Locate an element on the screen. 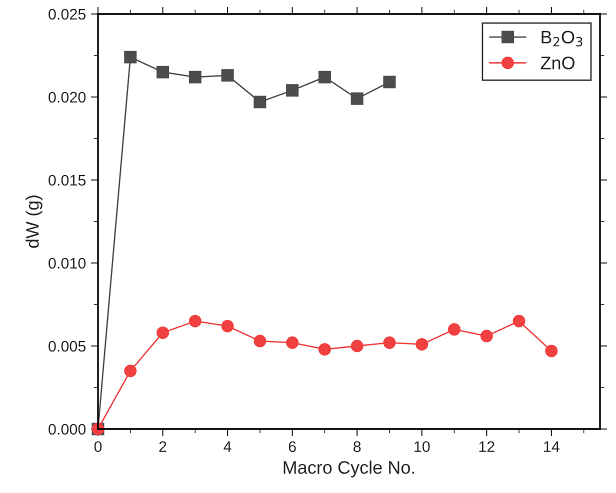  x-tick-label: 6 is located at coordinates (292, 446).